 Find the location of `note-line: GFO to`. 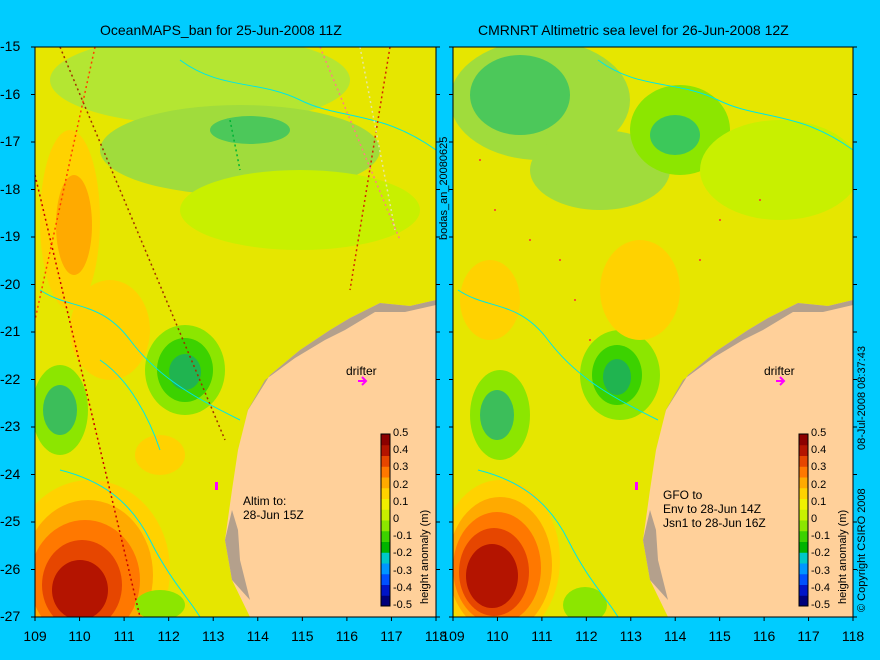

note-line: GFO to is located at coordinates (683, 495).